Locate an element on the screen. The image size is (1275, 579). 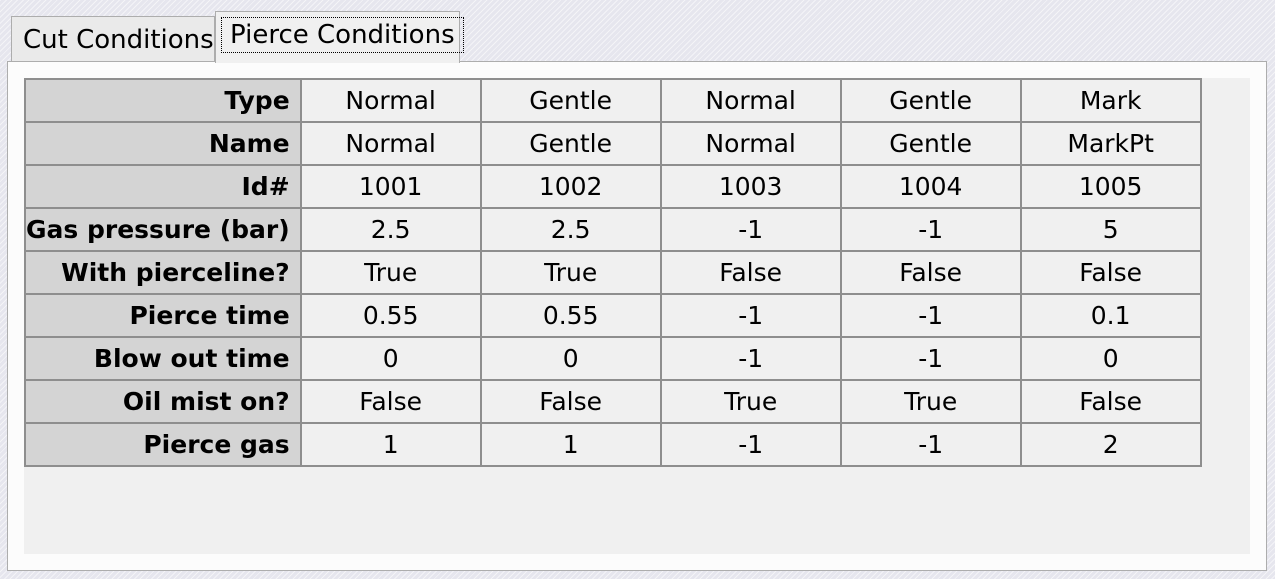
tab-pierce-conditions: Pierce Conditions is located at coordinates (339, 37).